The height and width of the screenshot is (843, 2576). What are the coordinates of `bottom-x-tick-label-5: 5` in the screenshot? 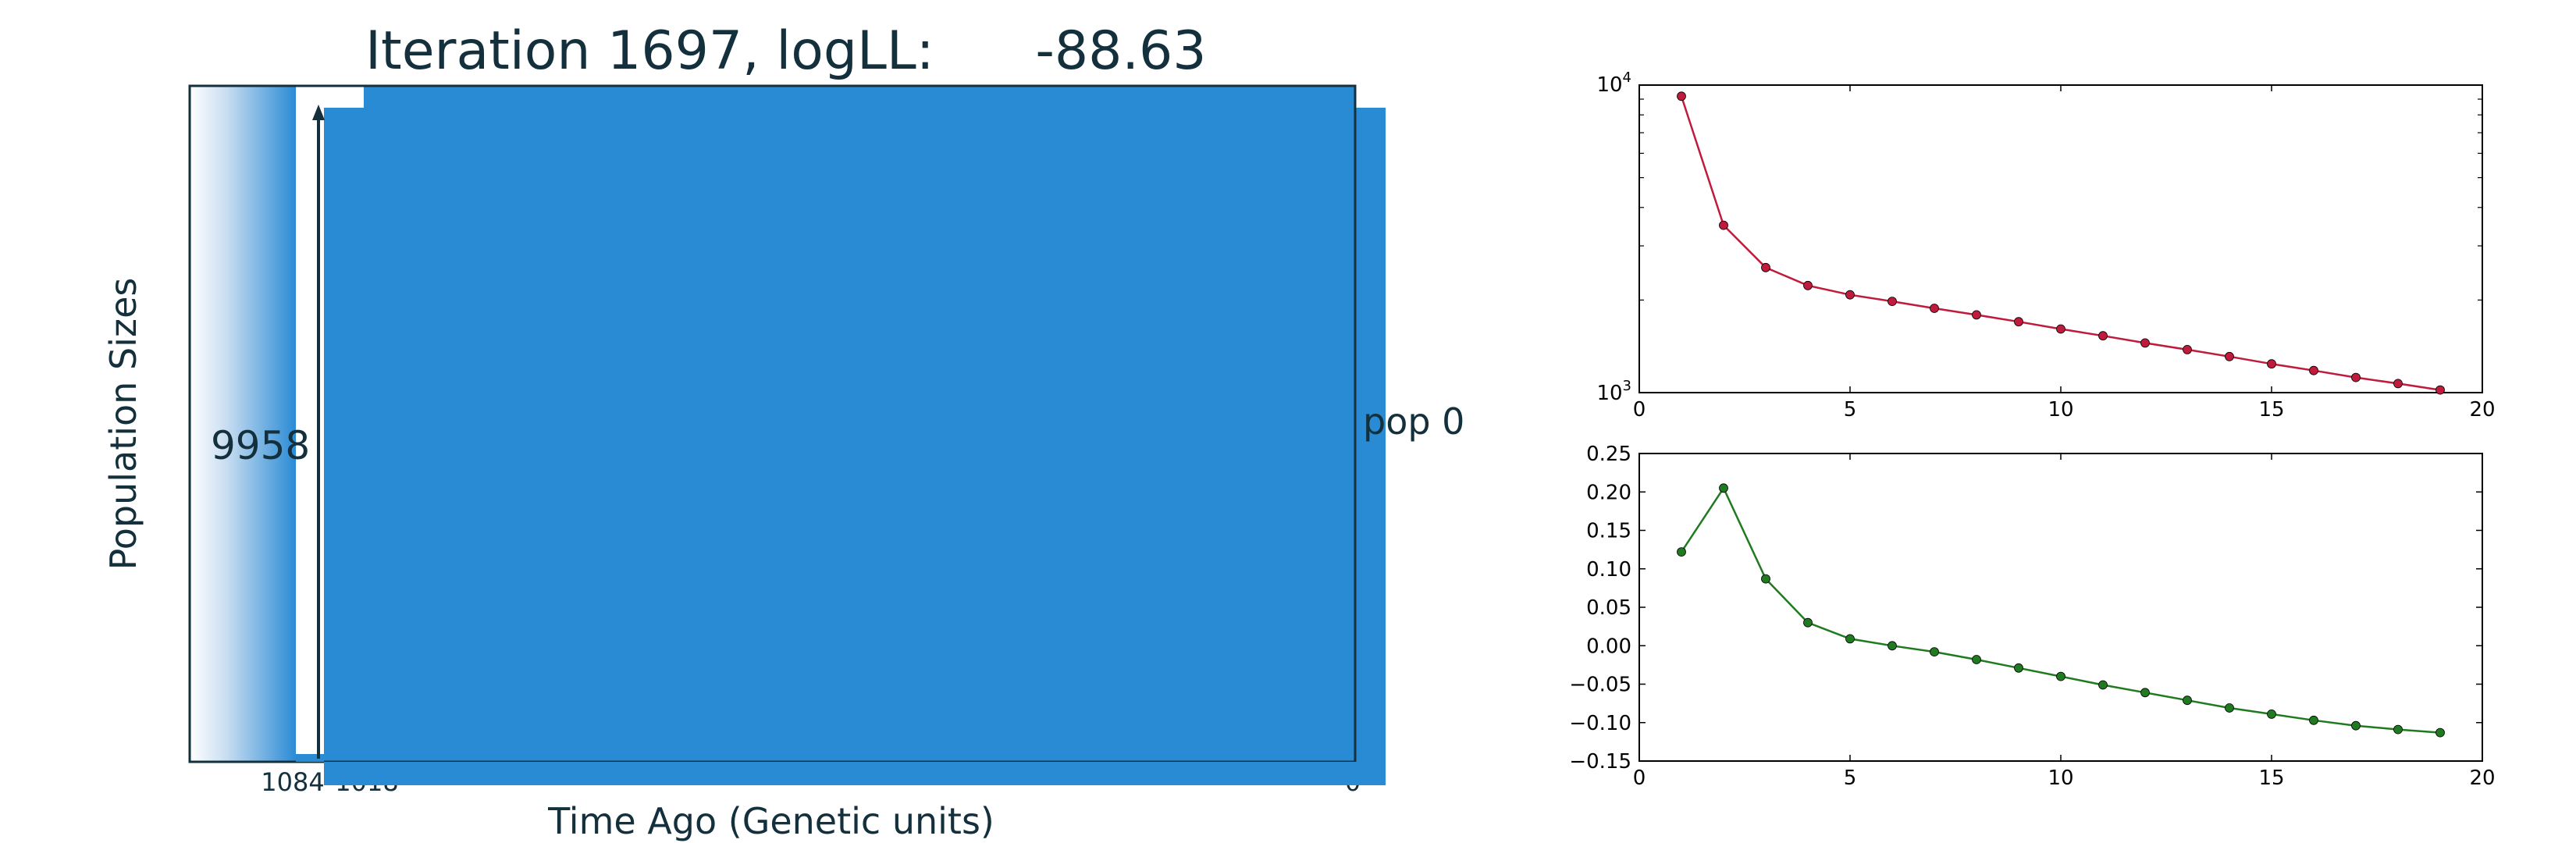 It's located at (1850, 779).